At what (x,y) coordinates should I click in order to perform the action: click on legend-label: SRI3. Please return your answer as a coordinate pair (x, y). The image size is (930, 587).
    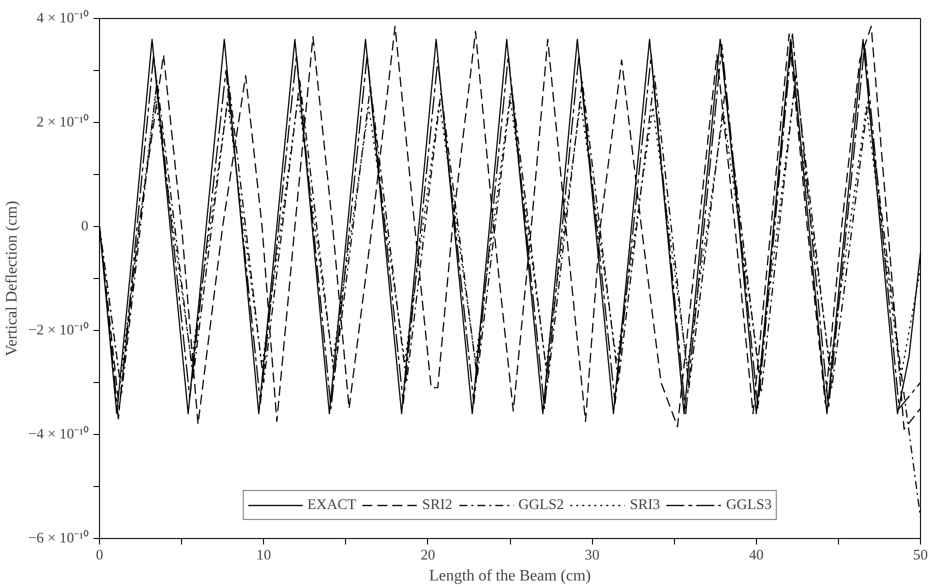
    Looking at the image, I should click on (645, 505).